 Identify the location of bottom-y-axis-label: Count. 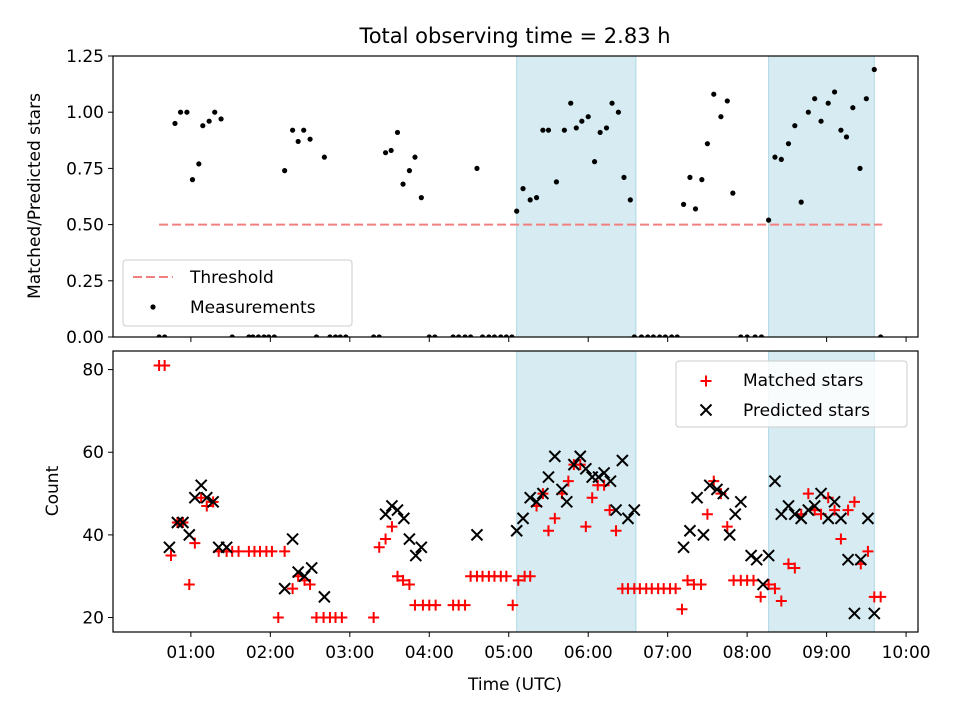
(53, 490).